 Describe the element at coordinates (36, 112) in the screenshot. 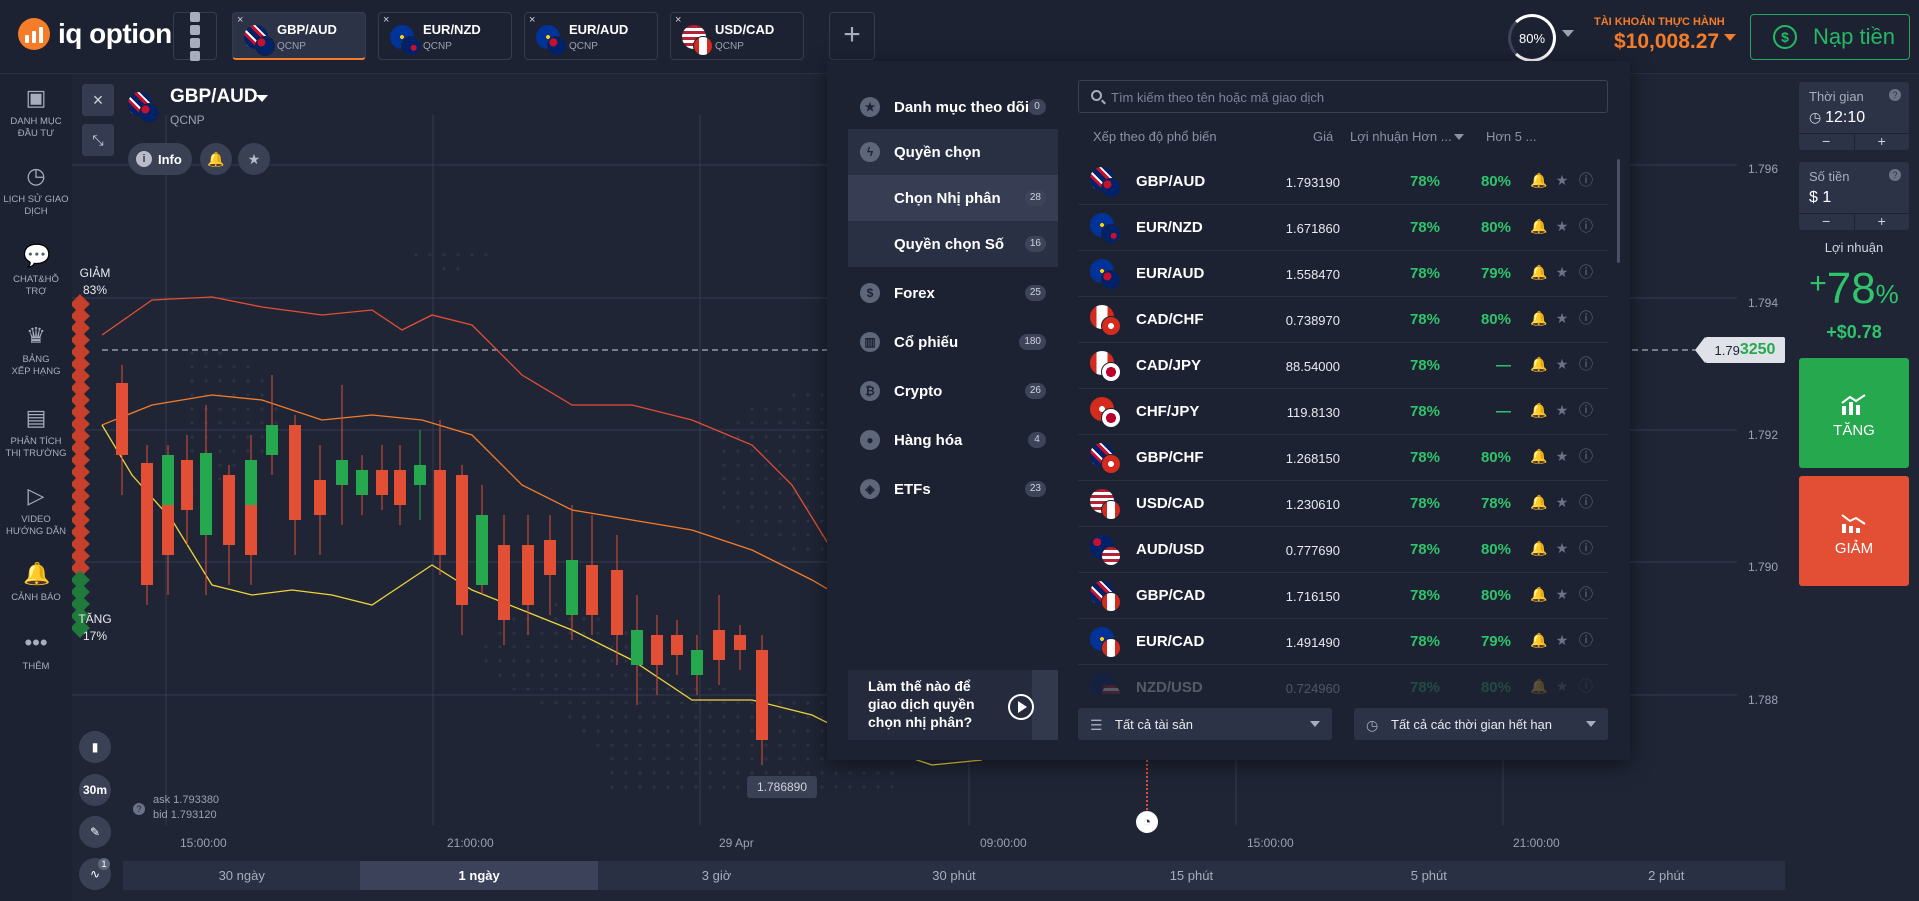

I see `sidebar-item-portfolio: ▣ DANH MỤC ĐẦU TƯ` at that location.